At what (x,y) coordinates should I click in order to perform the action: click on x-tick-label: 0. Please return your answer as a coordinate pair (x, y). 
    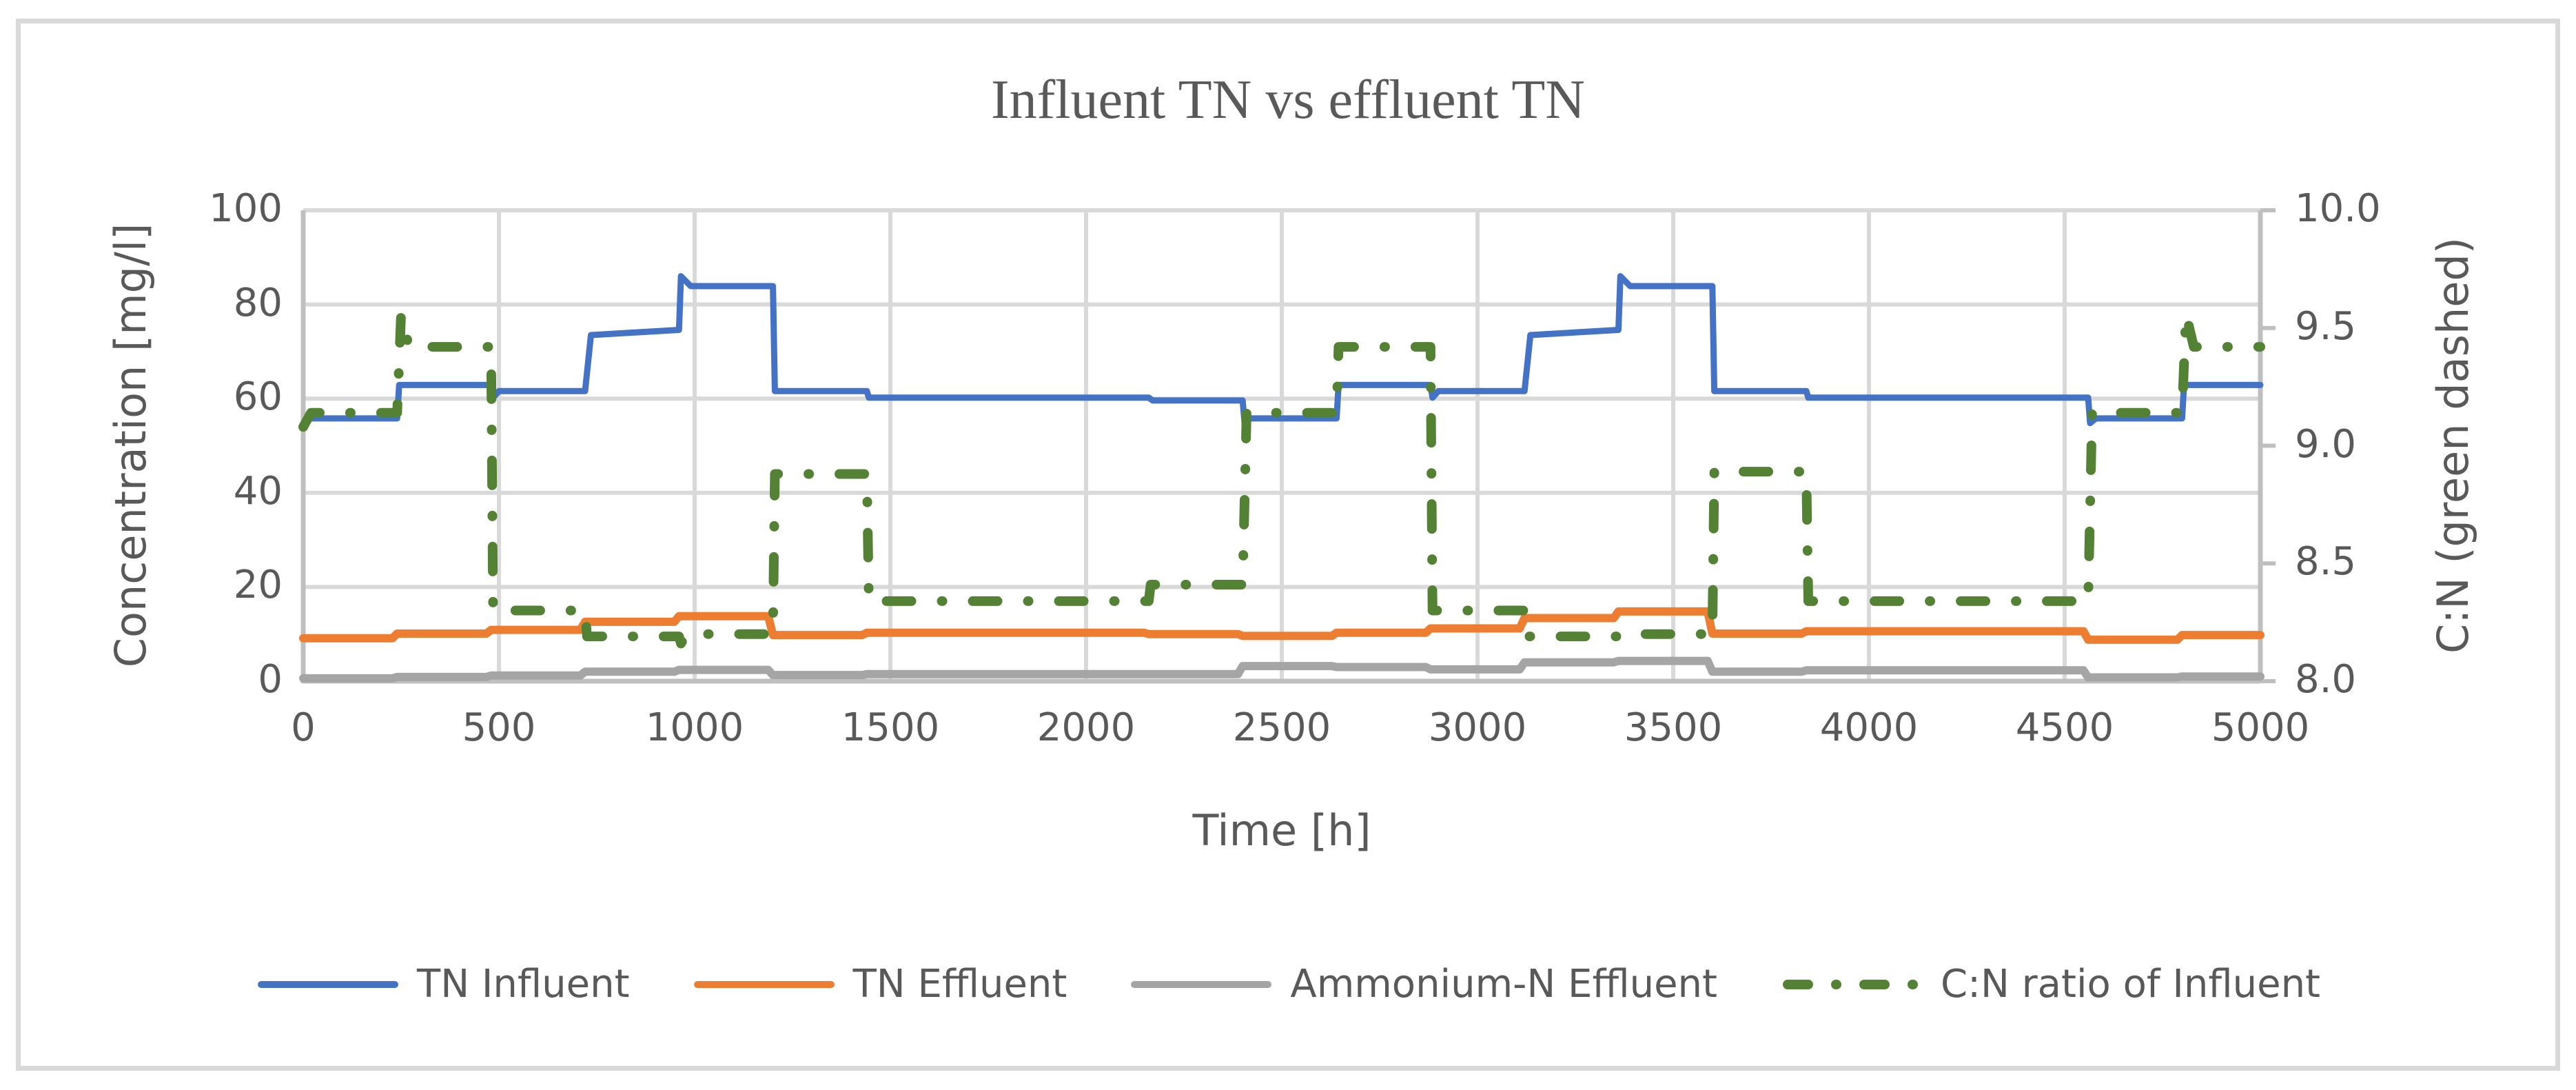
    Looking at the image, I should click on (303, 727).